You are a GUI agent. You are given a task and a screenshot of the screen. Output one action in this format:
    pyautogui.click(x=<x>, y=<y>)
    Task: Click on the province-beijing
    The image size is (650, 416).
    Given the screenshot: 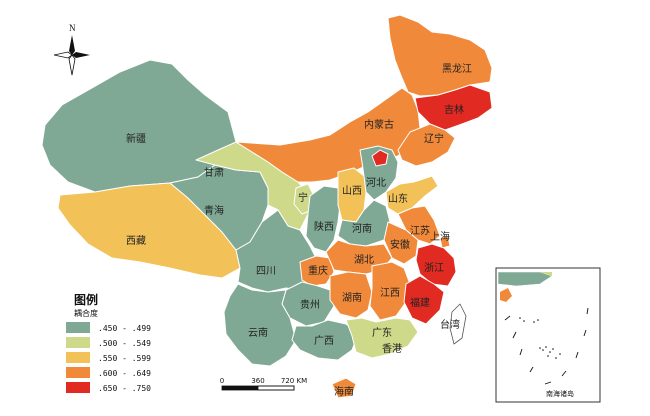 What is the action you would take?
    pyautogui.click(x=380, y=158)
    